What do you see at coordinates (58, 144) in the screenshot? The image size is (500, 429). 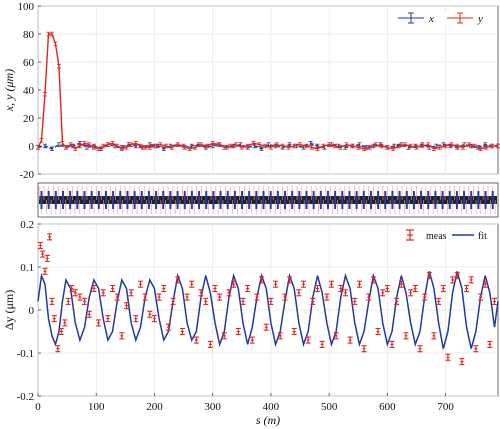 I see `series-x-errorbar` at bounding box center [58, 144].